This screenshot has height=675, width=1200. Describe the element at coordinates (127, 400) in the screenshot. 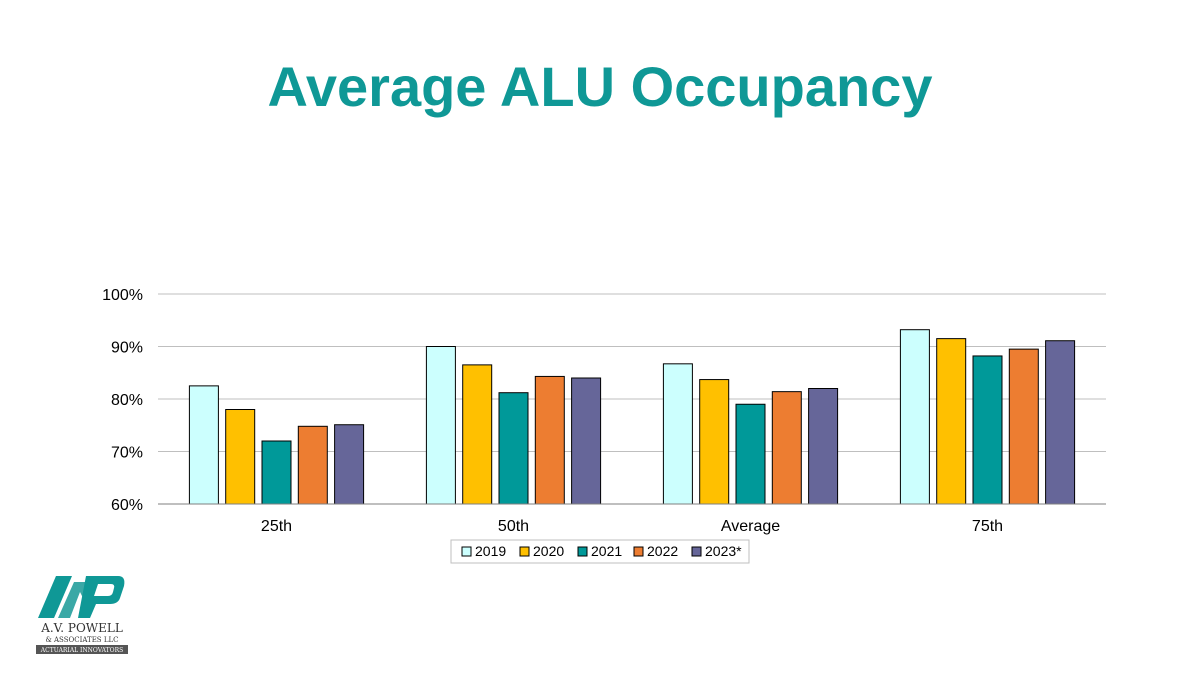

I see `y-tick-label: 80%` at that location.